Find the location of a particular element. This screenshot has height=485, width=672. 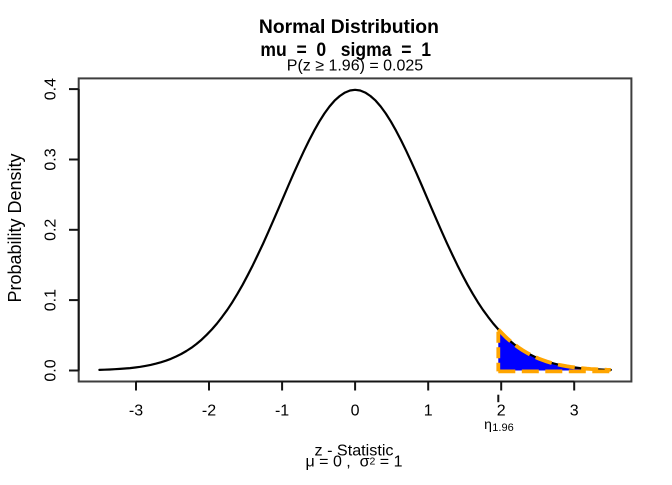

svg-text: 0.1 is located at coordinates (51, 300).